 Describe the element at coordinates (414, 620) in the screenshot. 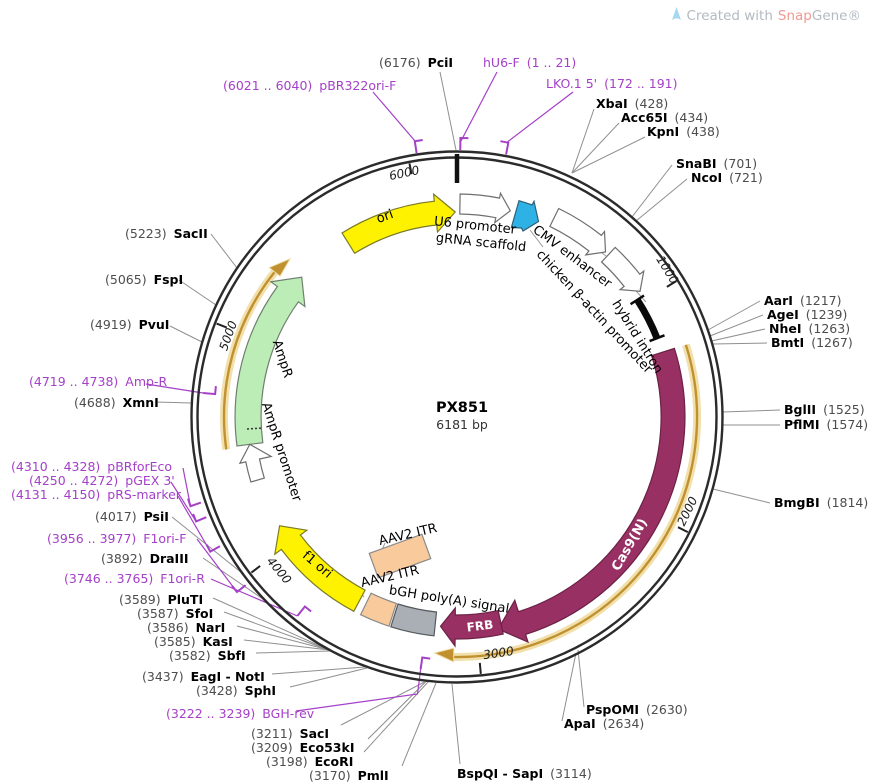

I see `feature-bgh-polya` at that location.